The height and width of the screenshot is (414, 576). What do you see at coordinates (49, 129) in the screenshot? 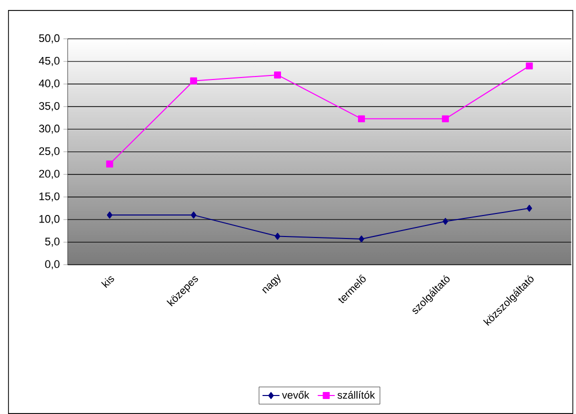
I see `y-tick-label: 30,0` at bounding box center [49, 129].